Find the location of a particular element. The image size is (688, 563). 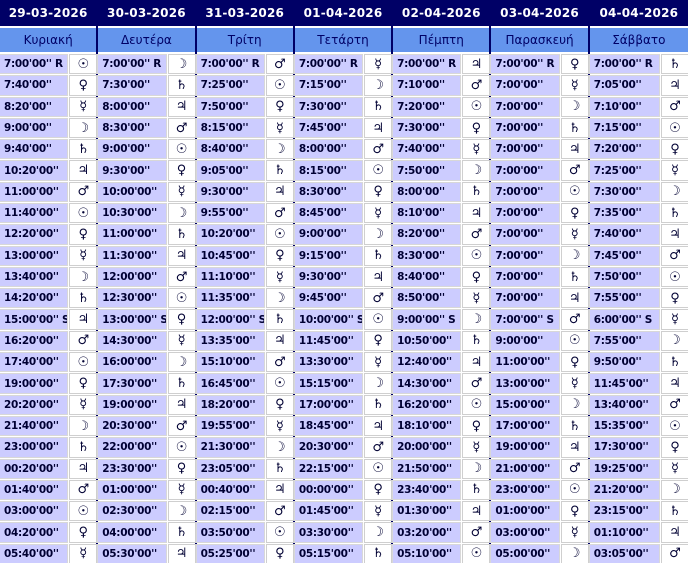

hour-row: 21:50'00'' ☽ is located at coordinates (441, 468).